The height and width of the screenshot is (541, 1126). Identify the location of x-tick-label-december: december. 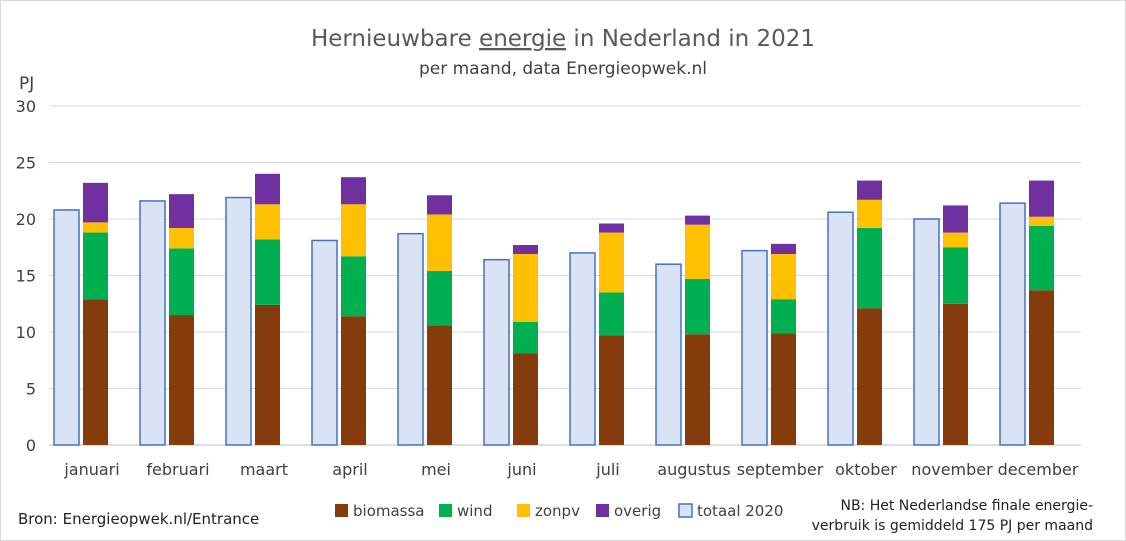
(1038, 469).